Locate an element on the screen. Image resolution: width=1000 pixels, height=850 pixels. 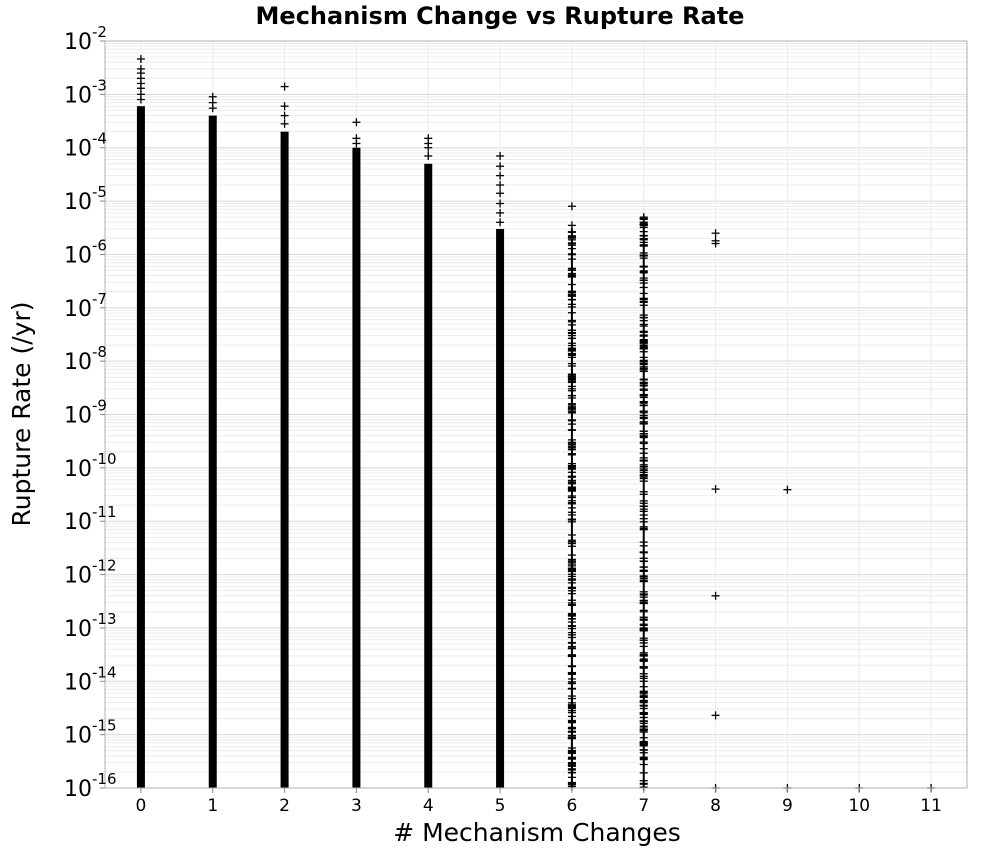
x-tick-label: 1 is located at coordinates (212, 806).